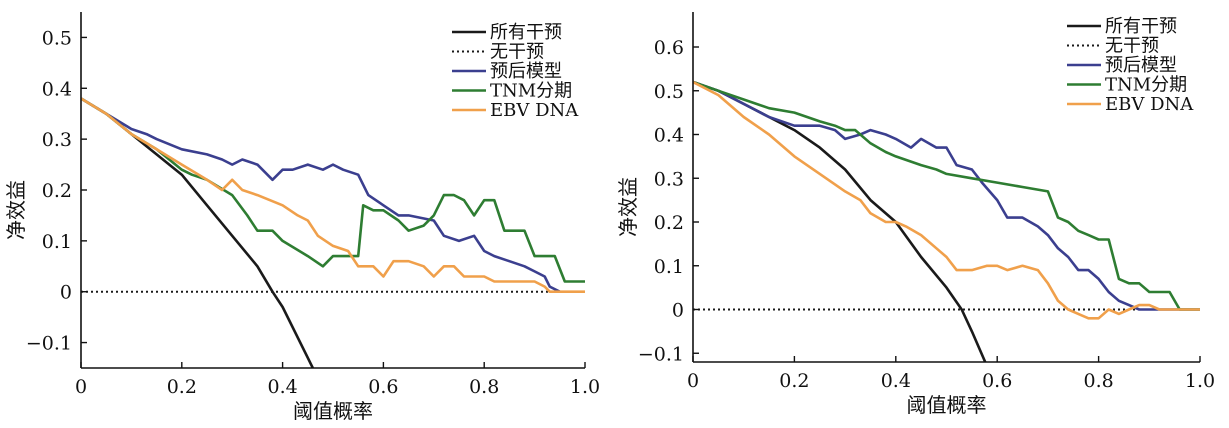 The image size is (1229, 428). What do you see at coordinates (669, 48) in the screenshot?
I see `y-tick-label: 0.6` at bounding box center [669, 48].